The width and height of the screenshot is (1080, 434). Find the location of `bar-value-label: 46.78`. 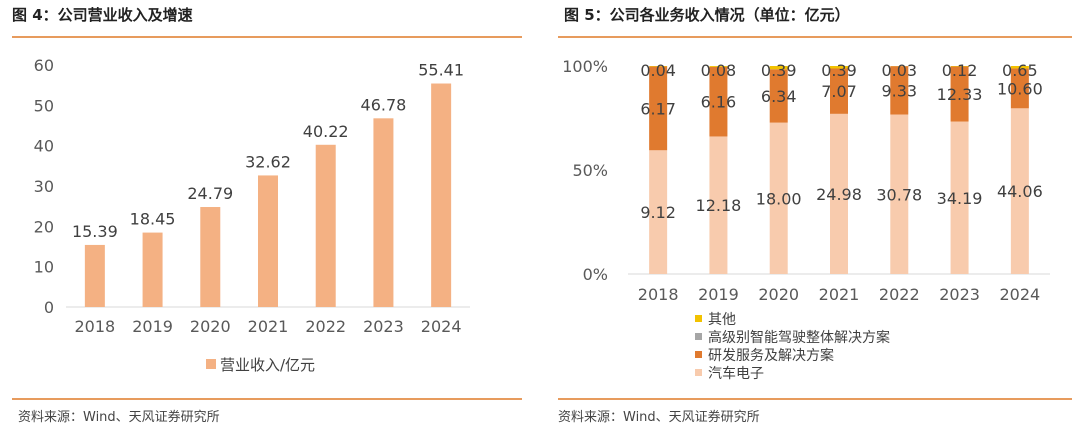

bar-value-label: 46.78 is located at coordinates (384, 104).